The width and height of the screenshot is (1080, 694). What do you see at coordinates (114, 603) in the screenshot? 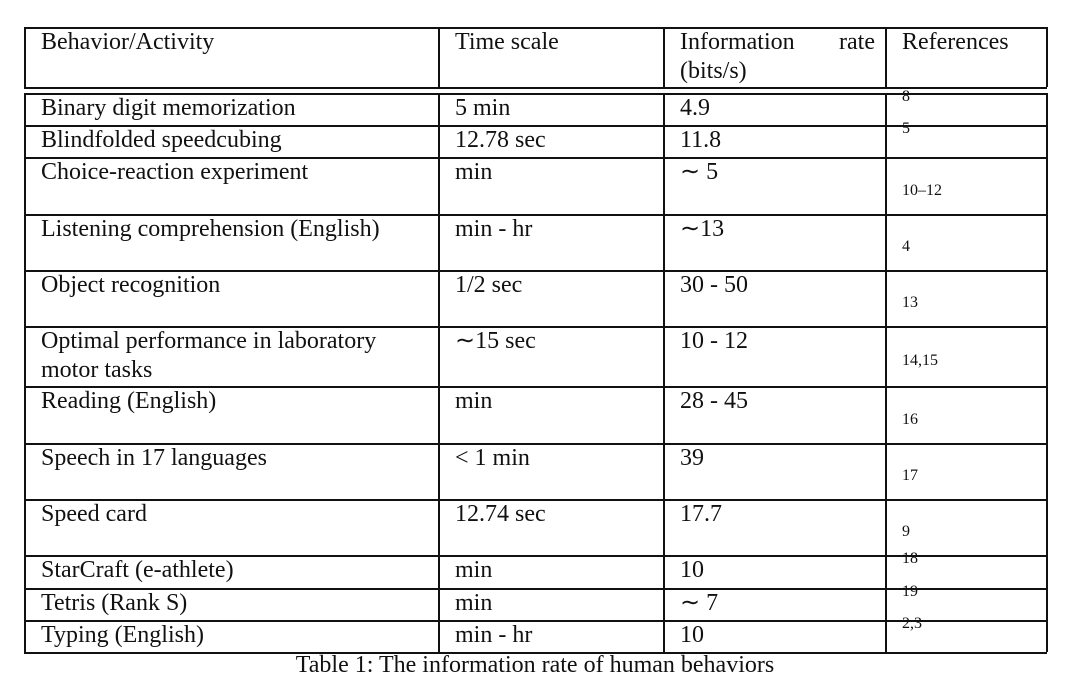
I see `behavior: Tetris (Rank S)` at bounding box center [114, 603].